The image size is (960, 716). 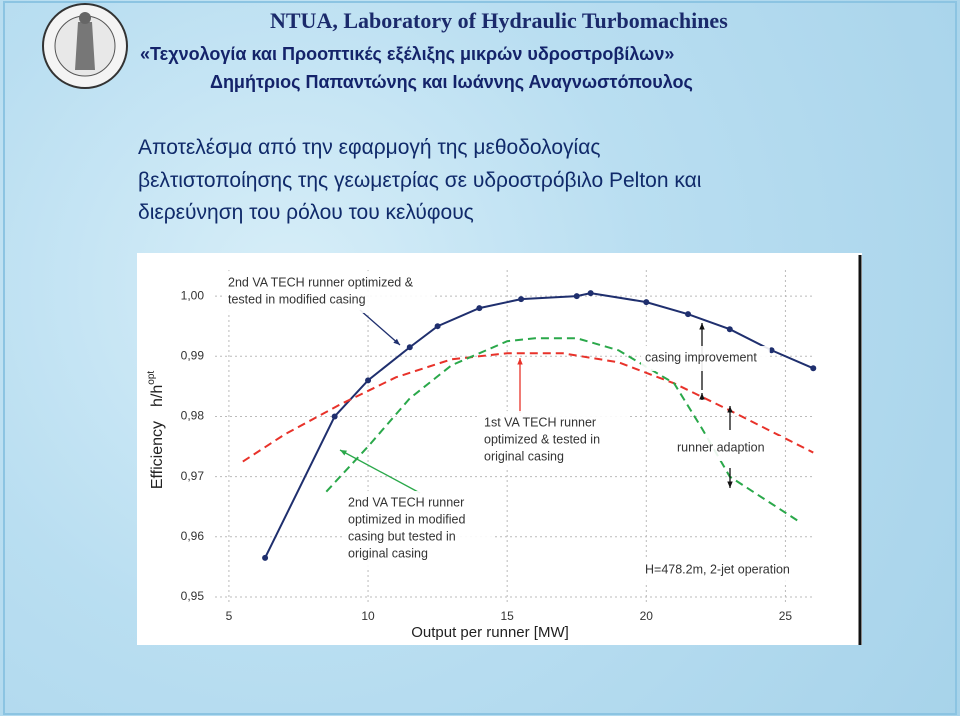 What do you see at coordinates (297, 299) in the screenshot?
I see `annotation: tested in modified casing` at bounding box center [297, 299].